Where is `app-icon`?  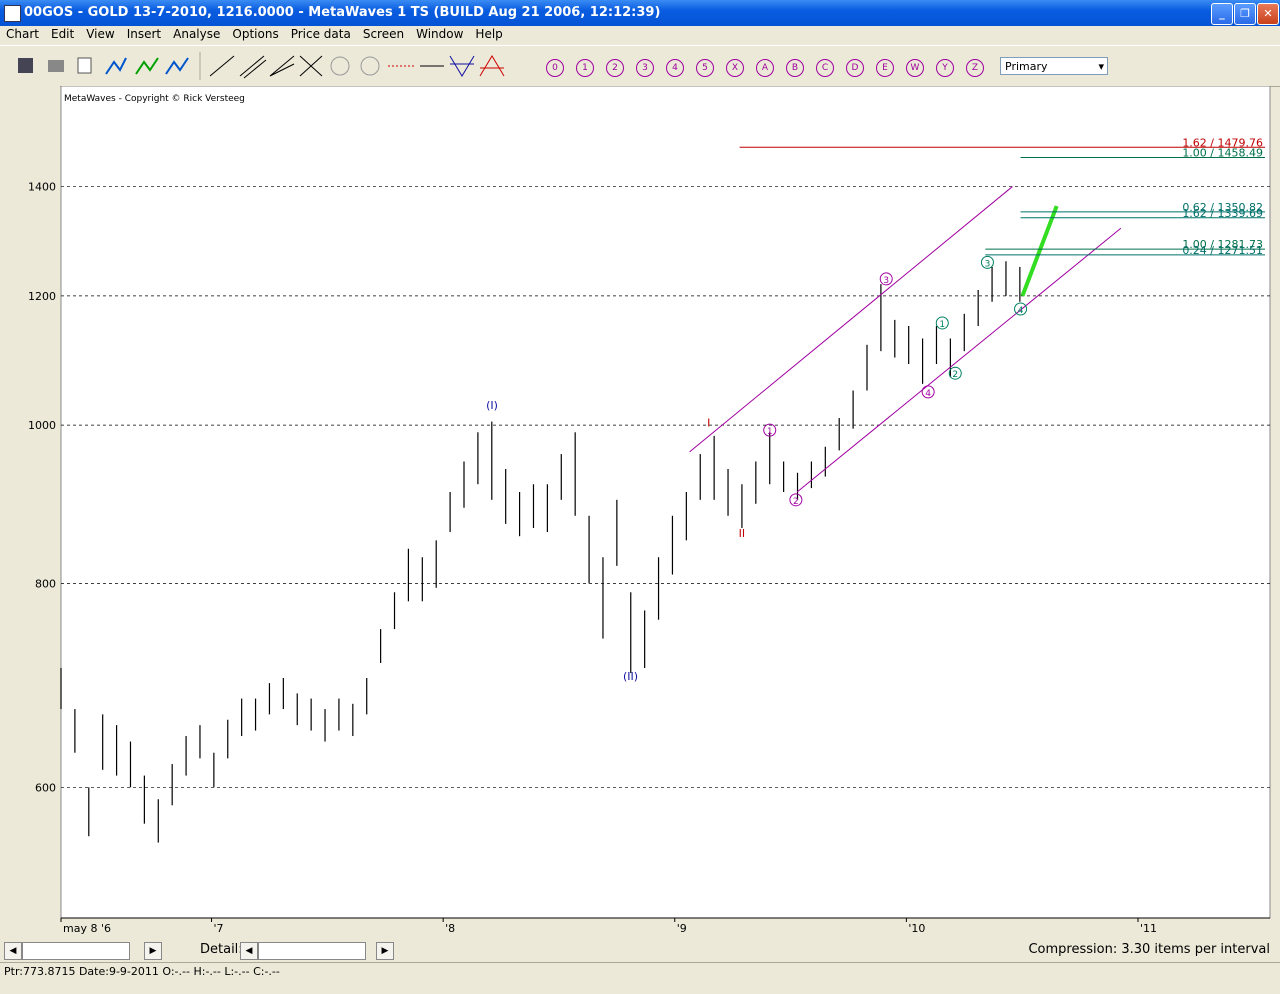 app-icon is located at coordinates (12, 13).